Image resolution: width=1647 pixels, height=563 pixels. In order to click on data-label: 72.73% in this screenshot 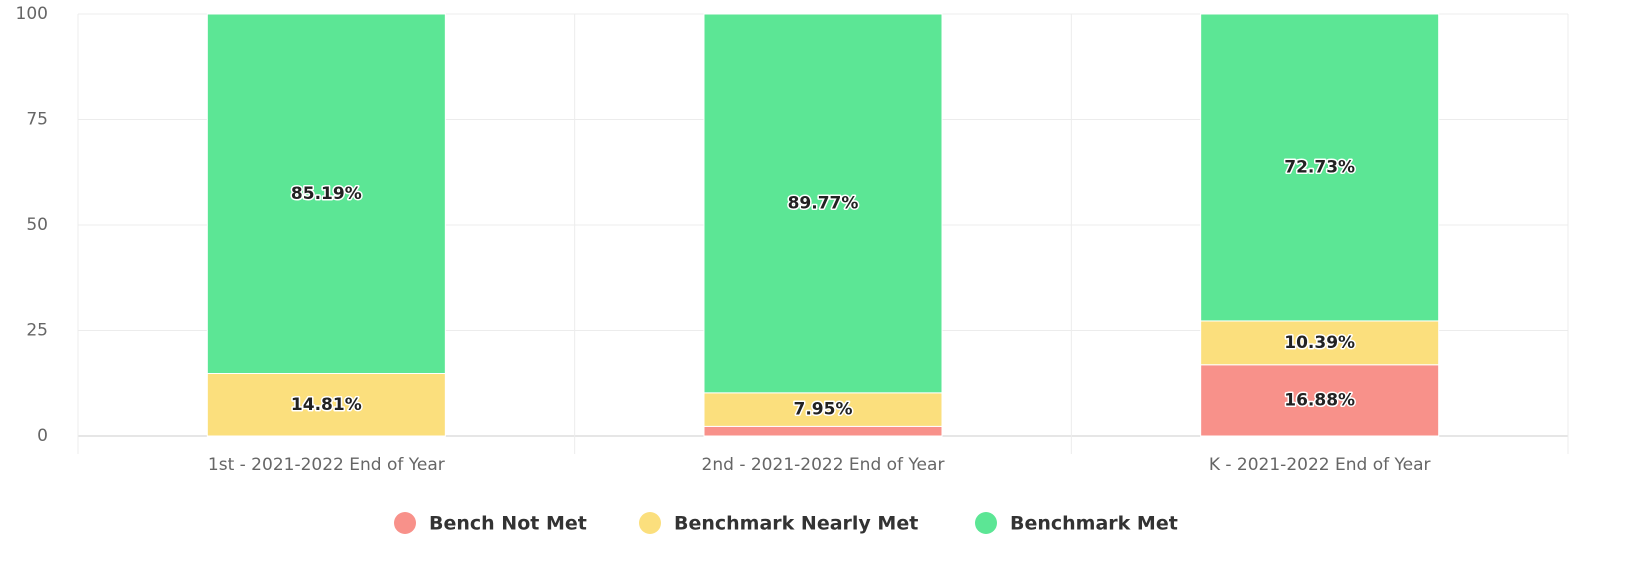, I will do `click(1319, 167)`.